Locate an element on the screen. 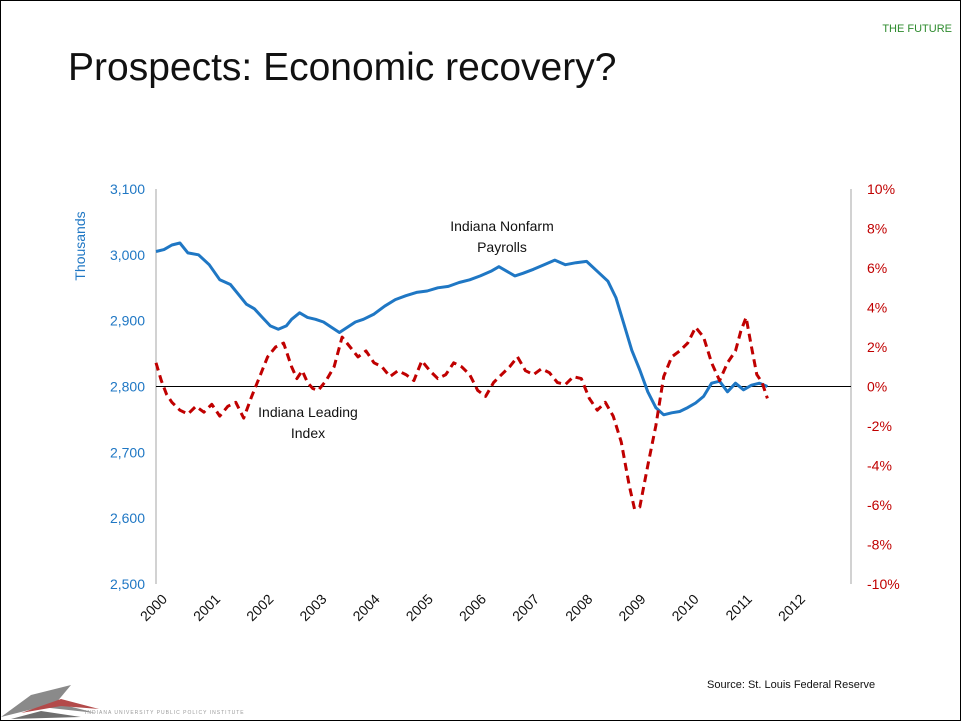 The height and width of the screenshot is (722, 961). annotation-label: Indiana Nonfarm is located at coordinates (502, 226).